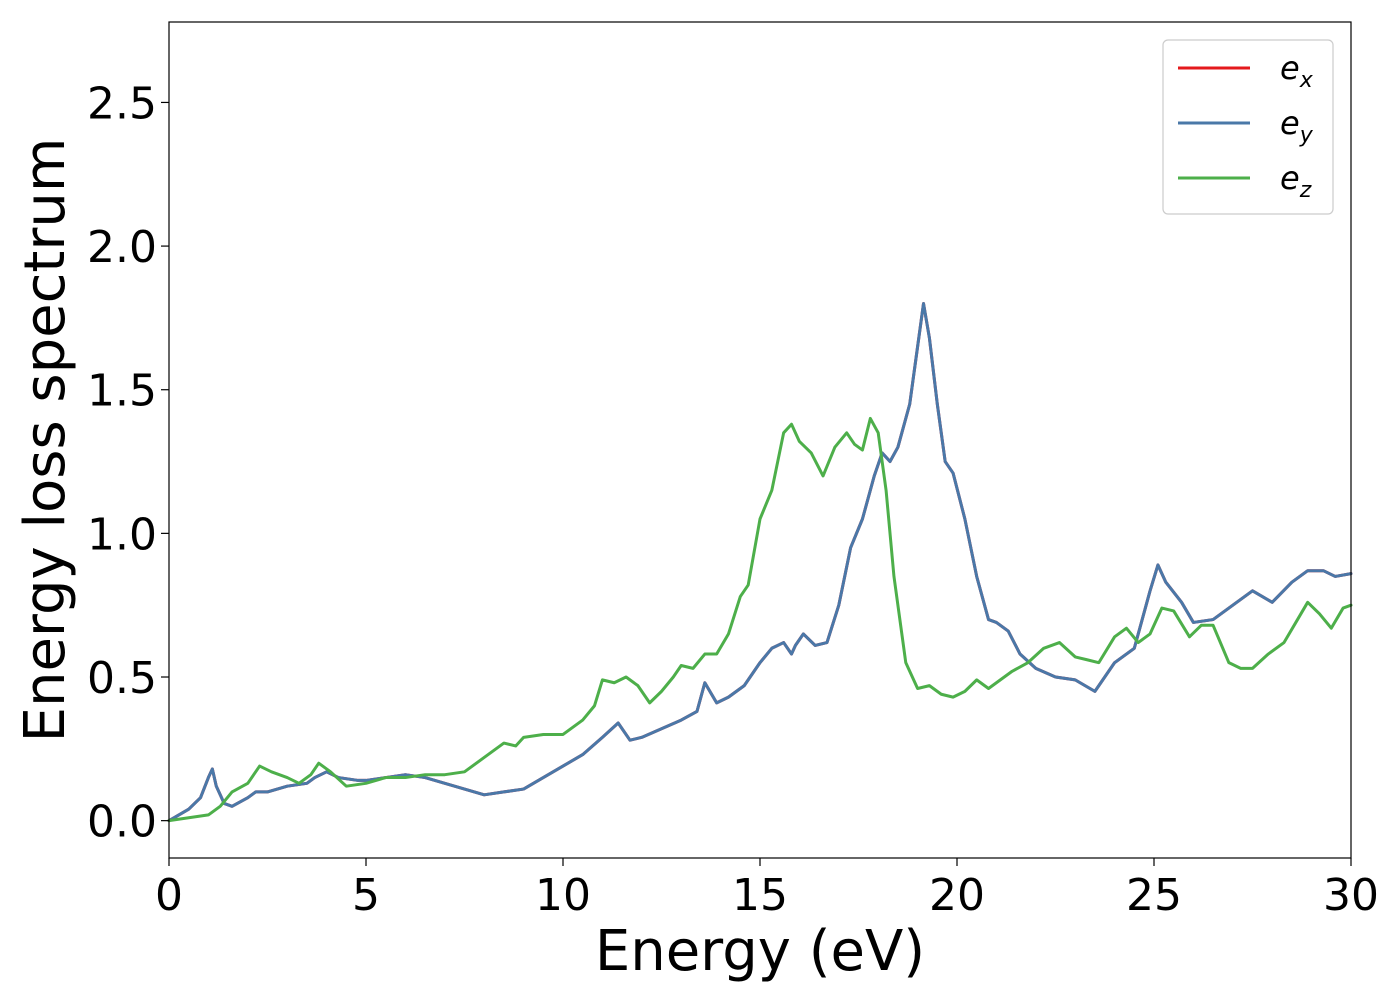 The height and width of the screenshot is (1000, 1400). I want to click on y-tick-label: 0.0, so click(122, 822).